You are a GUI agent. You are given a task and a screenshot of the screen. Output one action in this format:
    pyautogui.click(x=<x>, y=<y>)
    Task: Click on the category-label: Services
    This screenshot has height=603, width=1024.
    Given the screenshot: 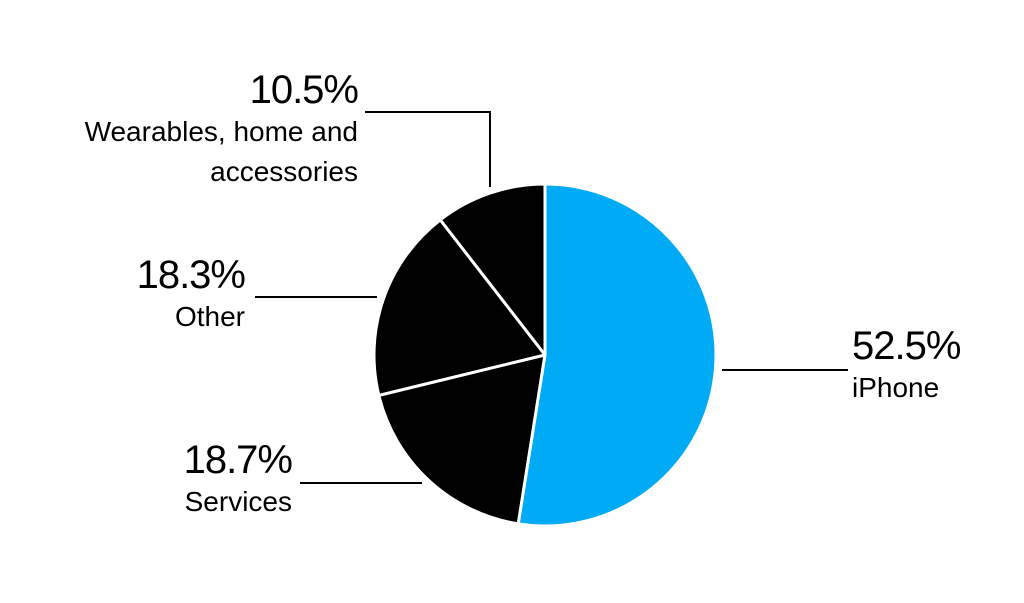 What is the action you would take?
    pyautogui.click(x=238, y=501)
    